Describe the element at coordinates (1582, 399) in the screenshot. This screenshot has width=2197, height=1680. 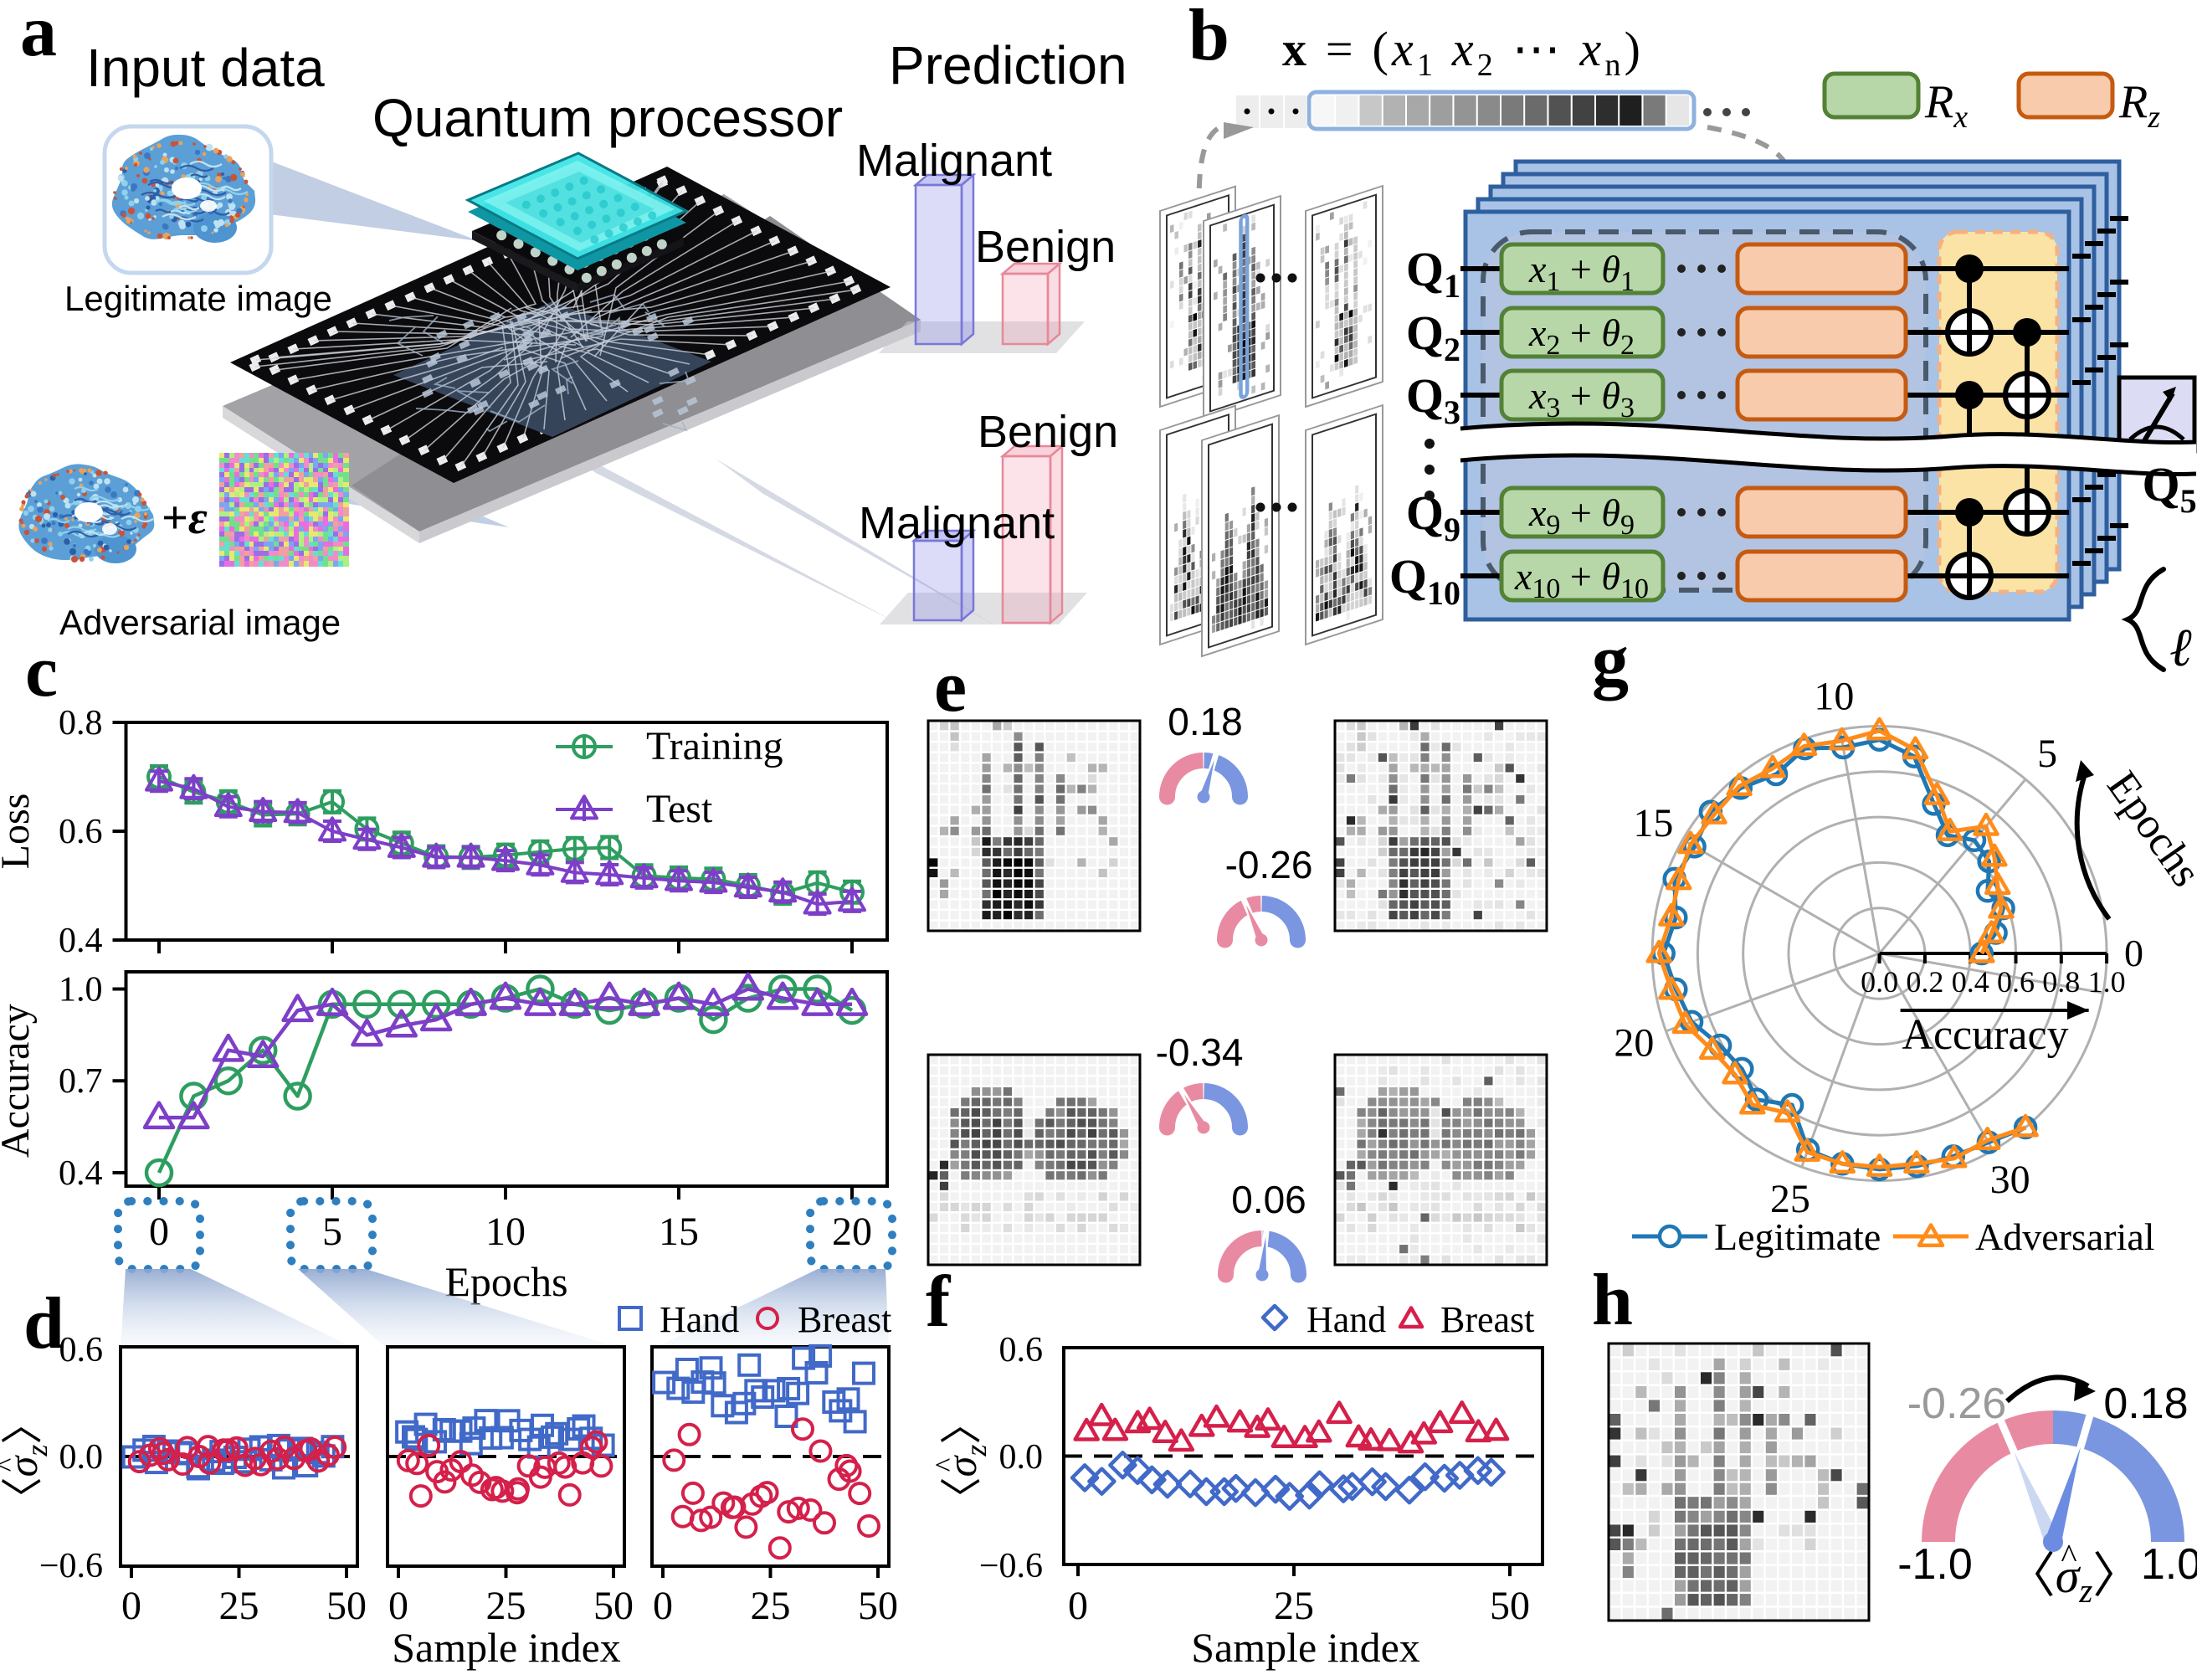
I see `svg-text: x3 + θ3` at that location.